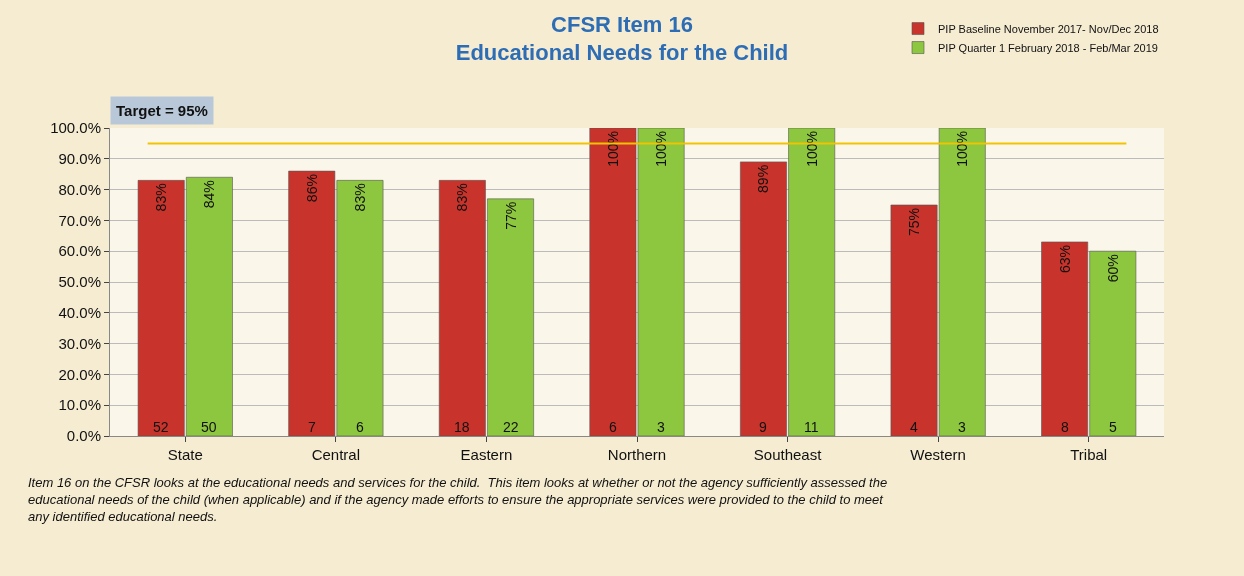 The image size is (1244, 576). I want to click on y-tick-label: 50.0%, so click(79, 282).